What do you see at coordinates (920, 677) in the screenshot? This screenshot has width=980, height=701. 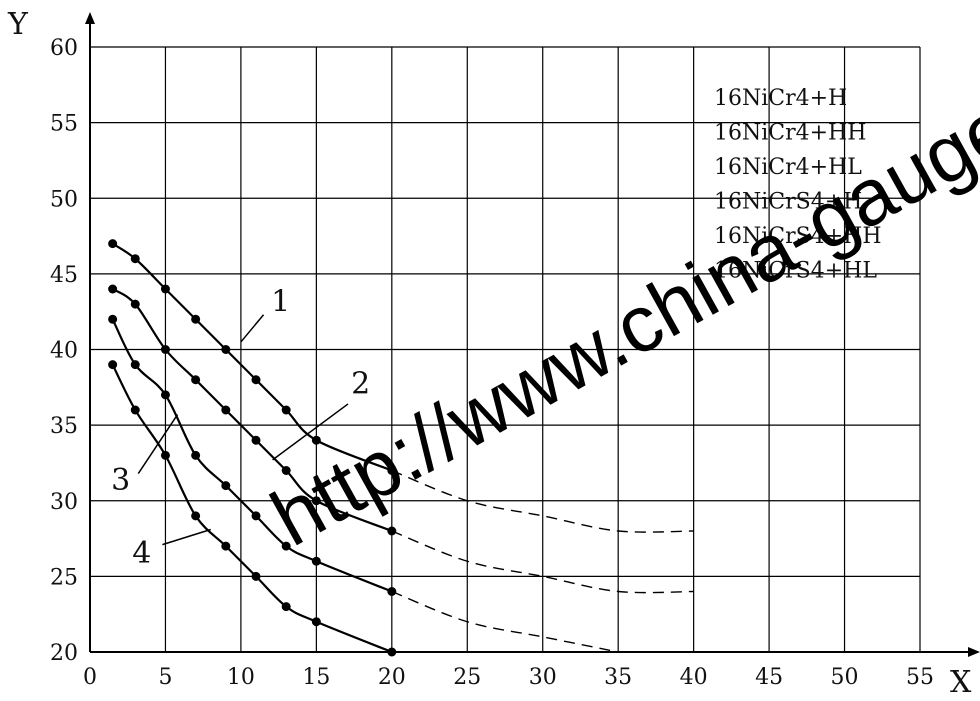 I see `x-tick-label: 55` at bounding box center [920, 677].